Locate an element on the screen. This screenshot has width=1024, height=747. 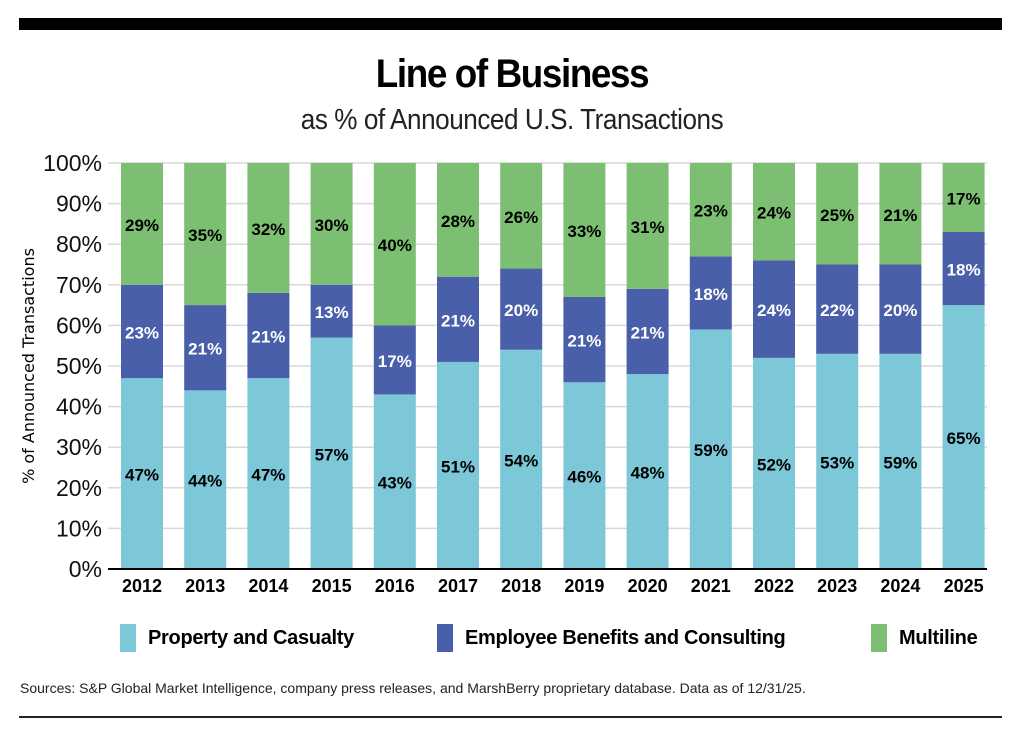
top-rule is located at coordinates (510, 24).